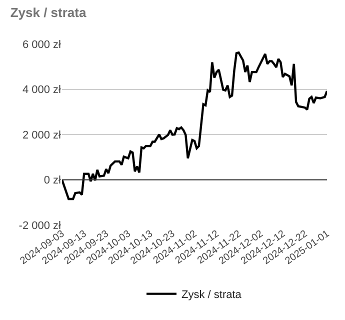 The height and width of the screenshot is (320, 345). What do you see at coordinates (42, 90) in the screenshot?
I see `y-tick-label: 4 000 zł` at bounding box center [42, 90].